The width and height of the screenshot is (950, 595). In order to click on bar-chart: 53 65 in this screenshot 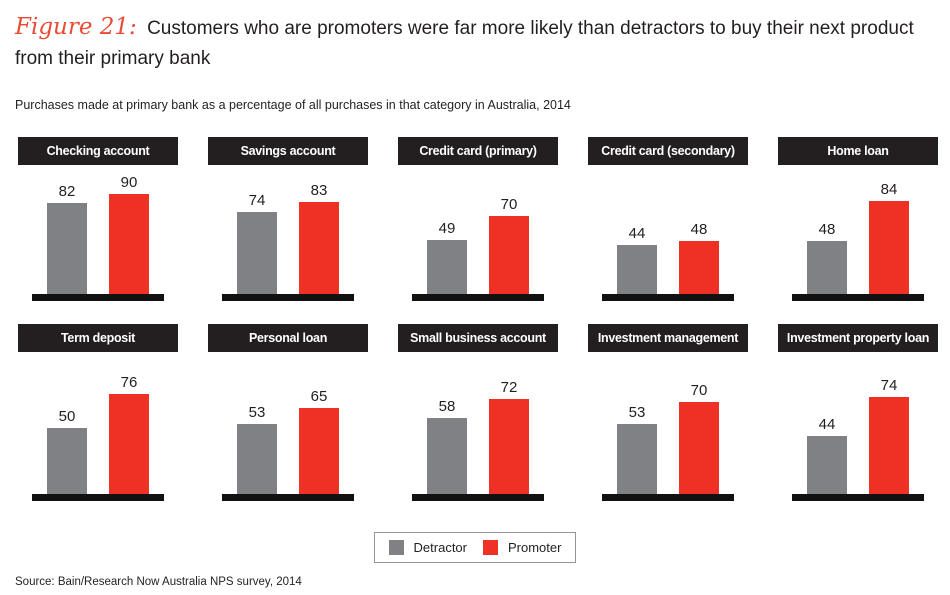, I will do `click(288, 423)`.